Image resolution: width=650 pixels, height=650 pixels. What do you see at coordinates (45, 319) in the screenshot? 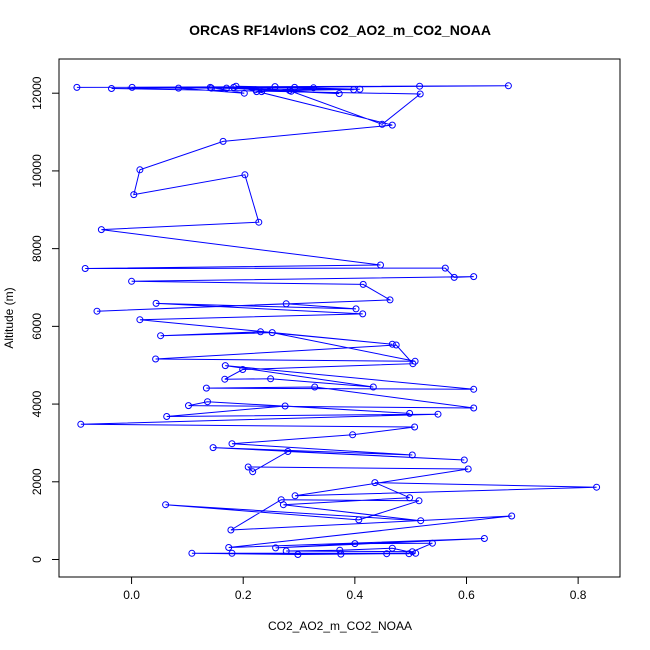
I see `y-axis: 0 2000 4000 6000 8000 10000 12000` at bounding box center [45, 319].